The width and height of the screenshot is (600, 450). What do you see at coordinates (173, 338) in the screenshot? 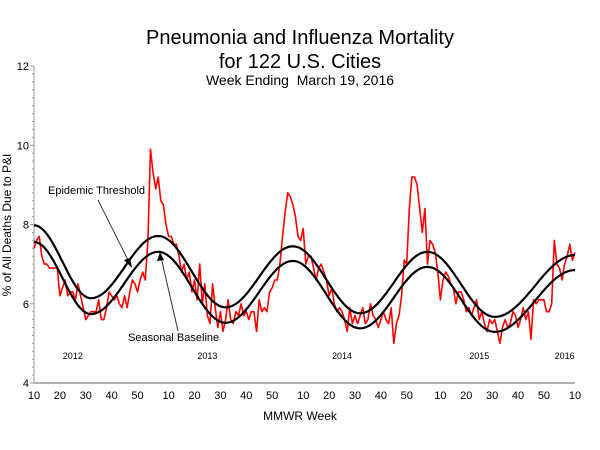
I see `baseline-annotation: Seasonal Baseline` at bounding box center [173, 338].